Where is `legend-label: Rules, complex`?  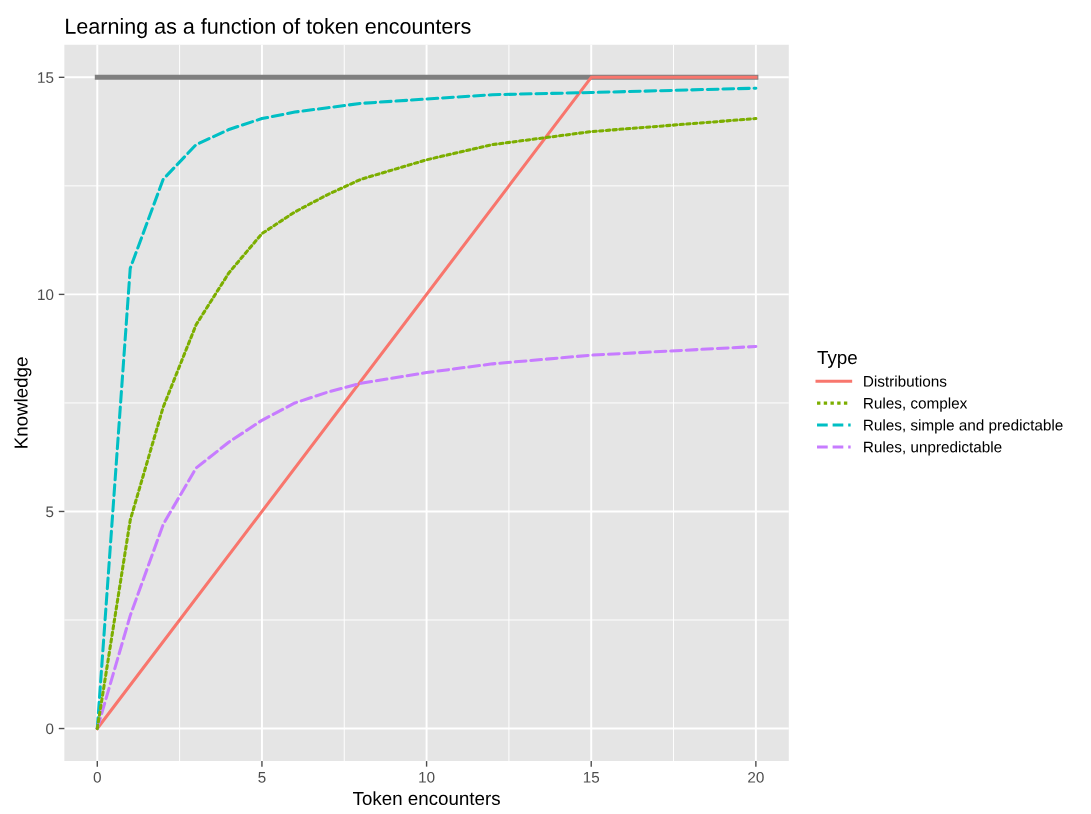 legend-label: Rules, complex is located at coordinates (916, 404).